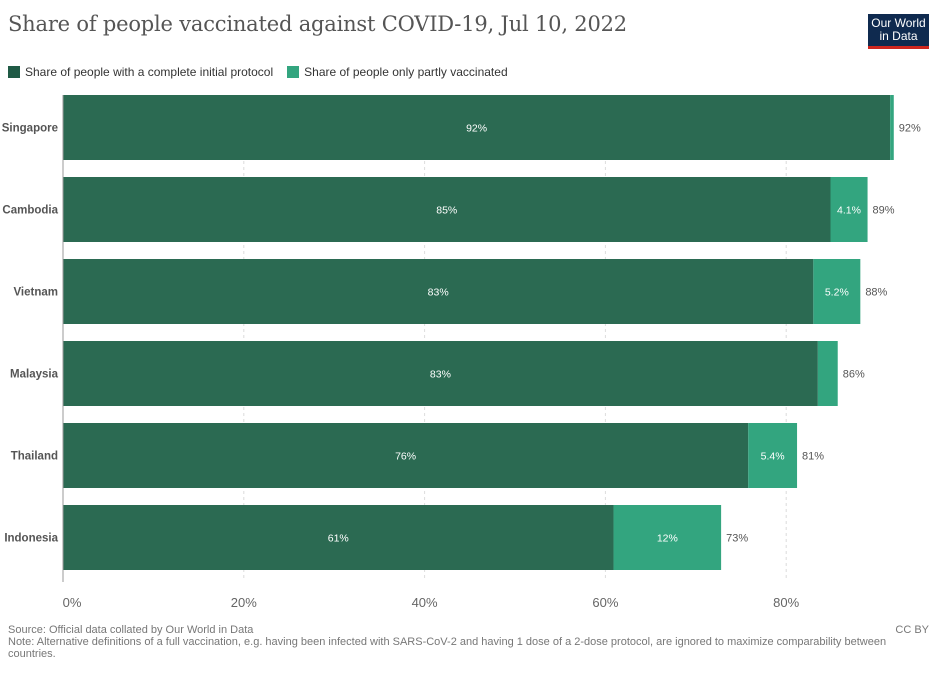 Image resolution: width=939 pixels, height=673 pixels. I want to click on logo-line-2: in Data, so click(898, 36).